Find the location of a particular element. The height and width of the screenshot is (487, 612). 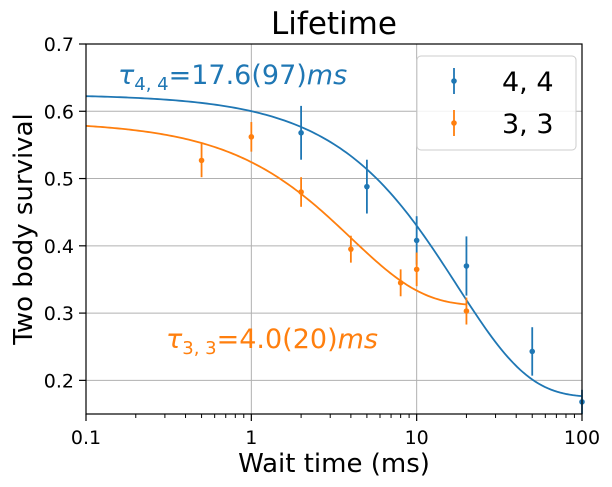

fit-annotation-1: τ4, 4=17.6(97)ms is located at coordinates (232, 77).